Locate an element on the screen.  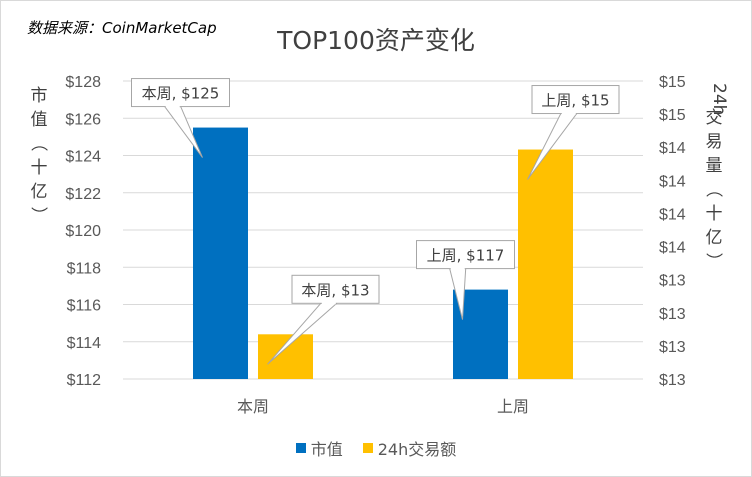
legend-swatch-market-cap is located at coordinates (300, 448).